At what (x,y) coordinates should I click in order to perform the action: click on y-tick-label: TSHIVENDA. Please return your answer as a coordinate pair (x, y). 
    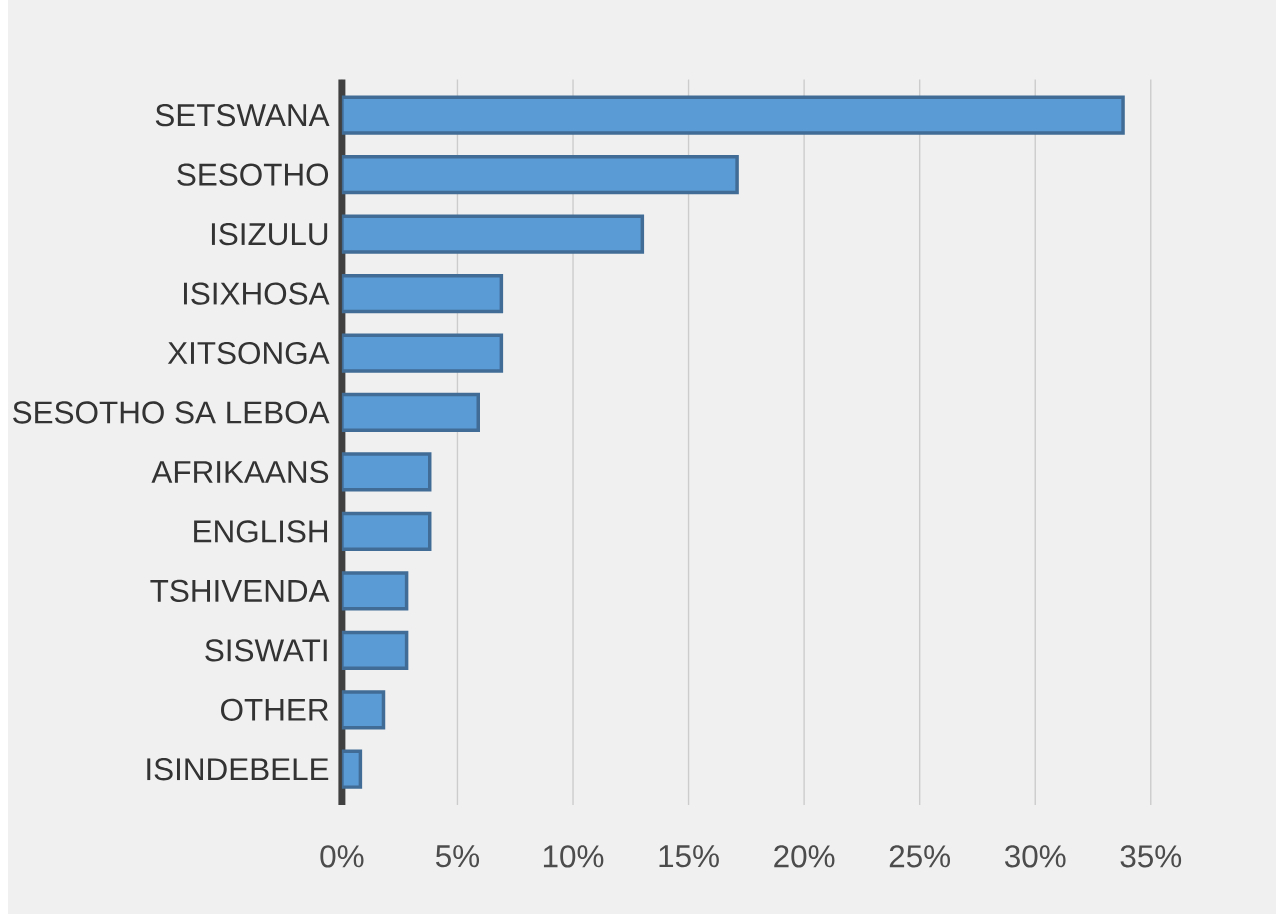
    Looking at the image, I should click on (240, 590).